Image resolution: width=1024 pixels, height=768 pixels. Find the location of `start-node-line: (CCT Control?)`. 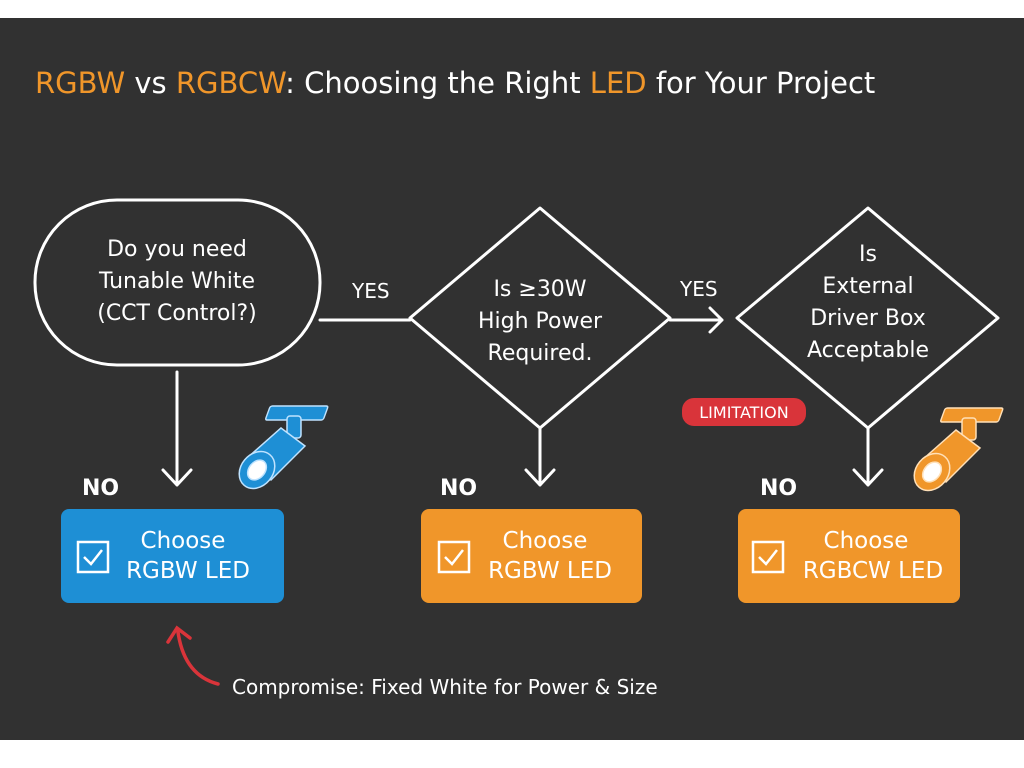

start-node-line: (CCT Control?) is located at coordinates (177, 313).